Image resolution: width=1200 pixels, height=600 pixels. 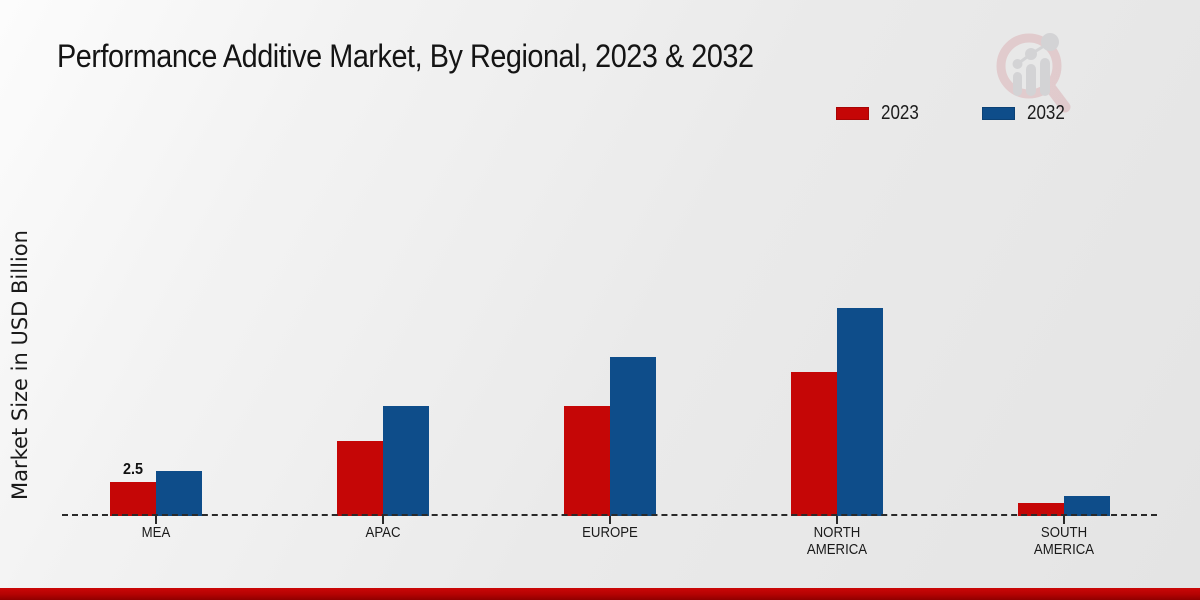 What do you see at coordinates (900, 113) in the screenshot?
I see `legend-label-2023: 2023` at bounding box center [900, 113].